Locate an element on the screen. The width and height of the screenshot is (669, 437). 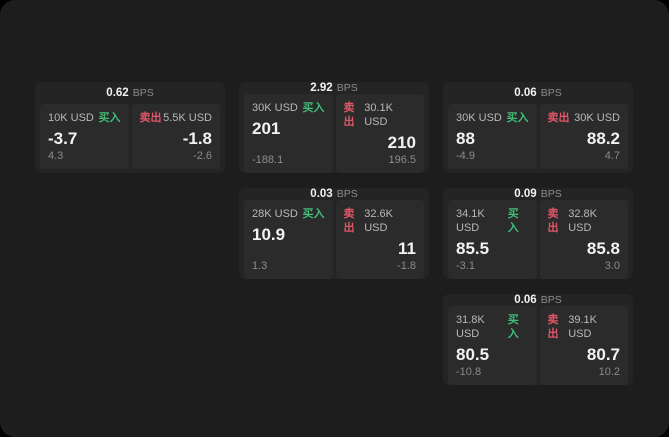
bps-value: 0.62 is located at coordinates (117, 93).